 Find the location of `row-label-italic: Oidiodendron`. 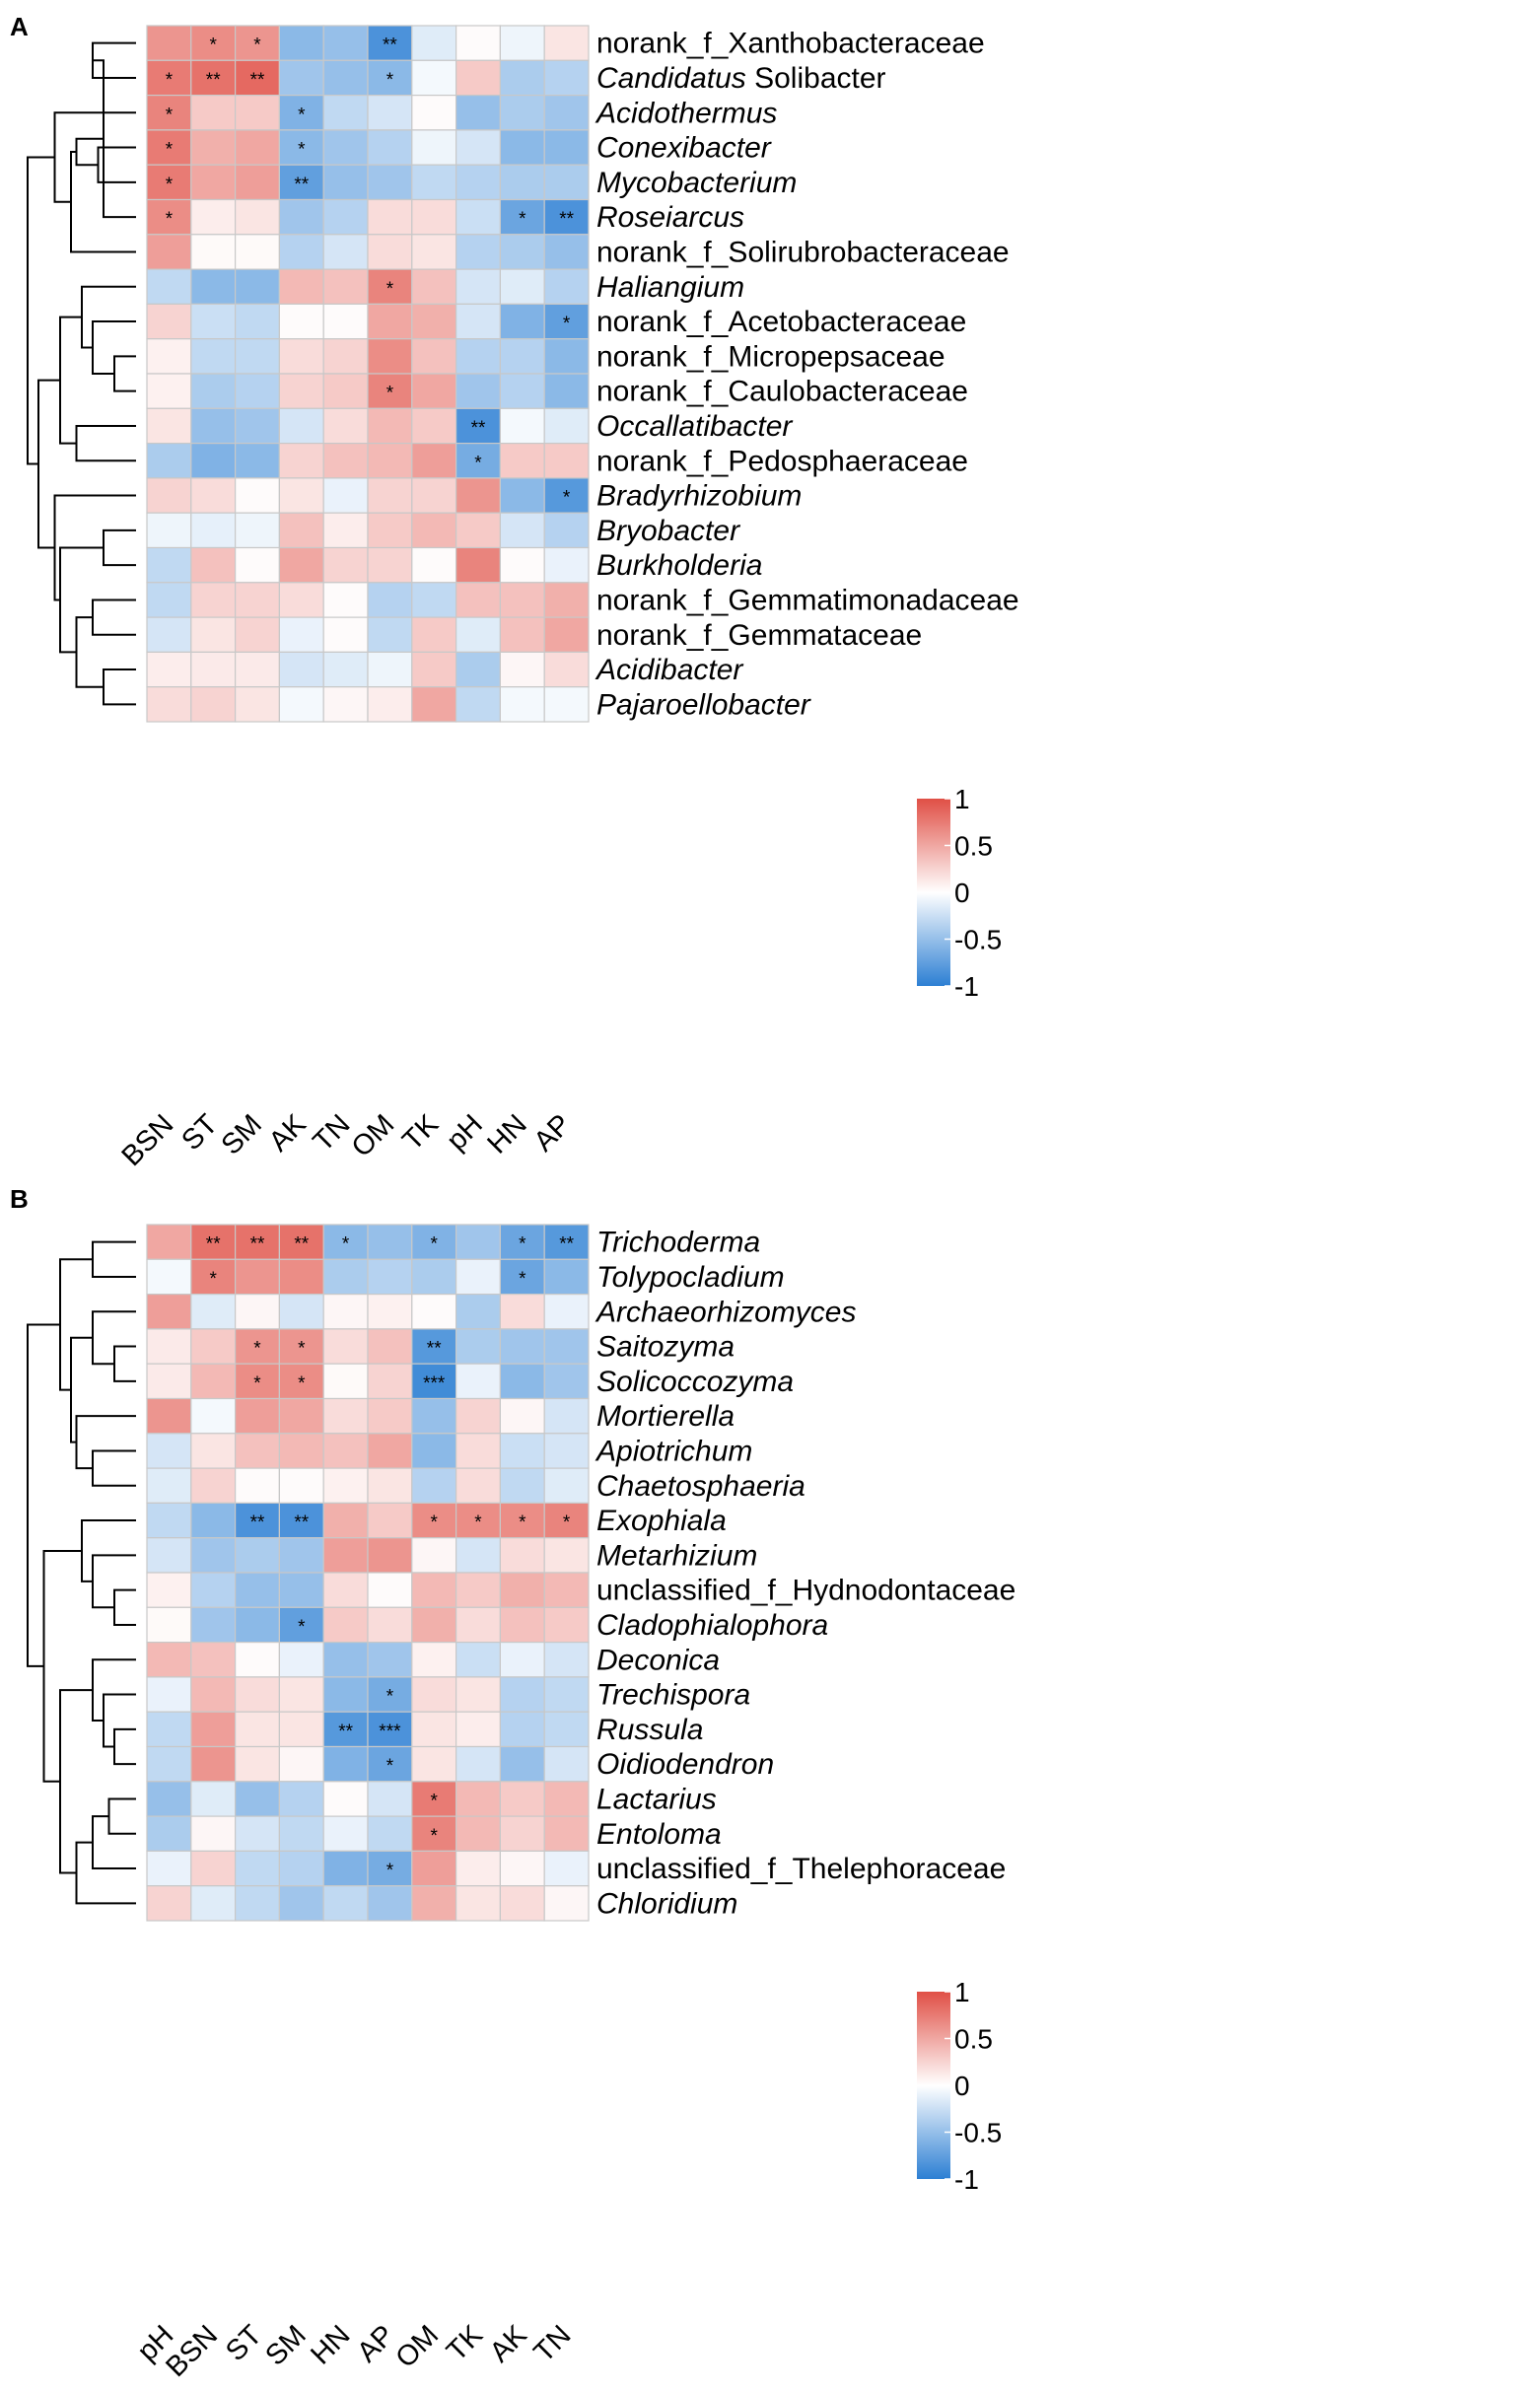

row-label-italic: Oidiodendron is located at coordinates (685, 1764).